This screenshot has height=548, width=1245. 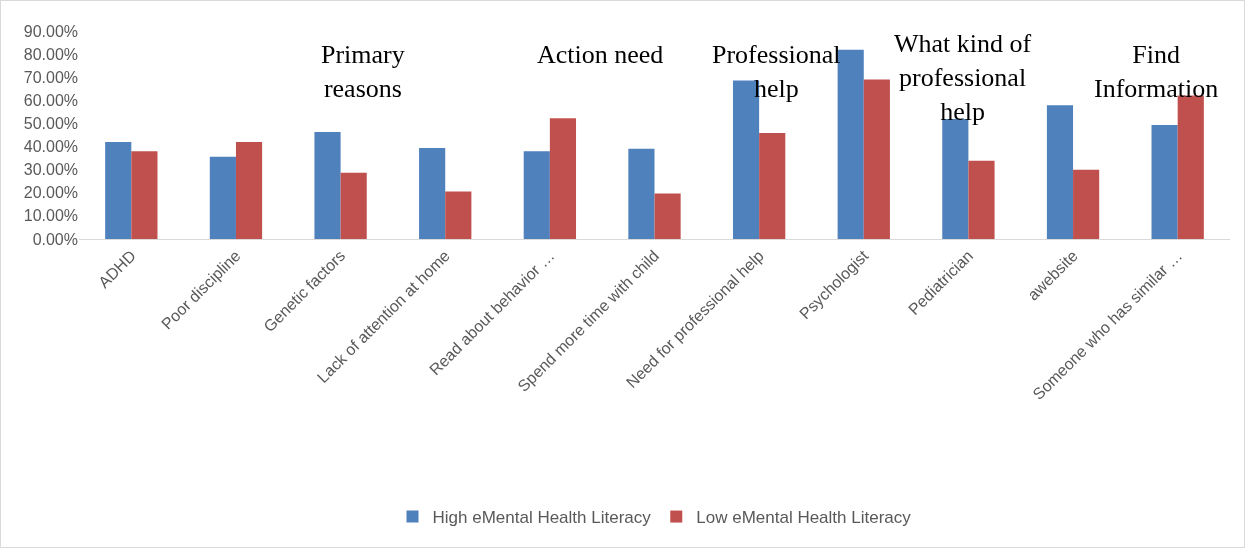 I want to click on y-tick-label: 10.00%, so click(x=50, y=216).